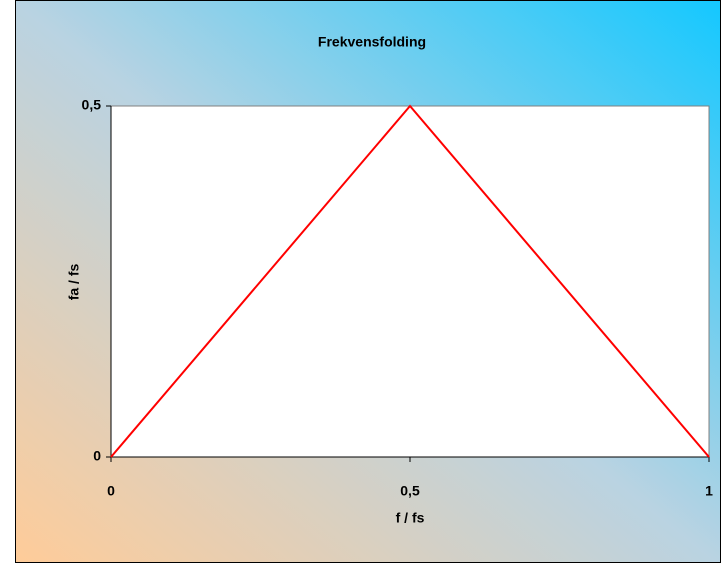 This screenshot has width=722, height=563. I want to click on y-tick-label: 0, so click(97, 456).